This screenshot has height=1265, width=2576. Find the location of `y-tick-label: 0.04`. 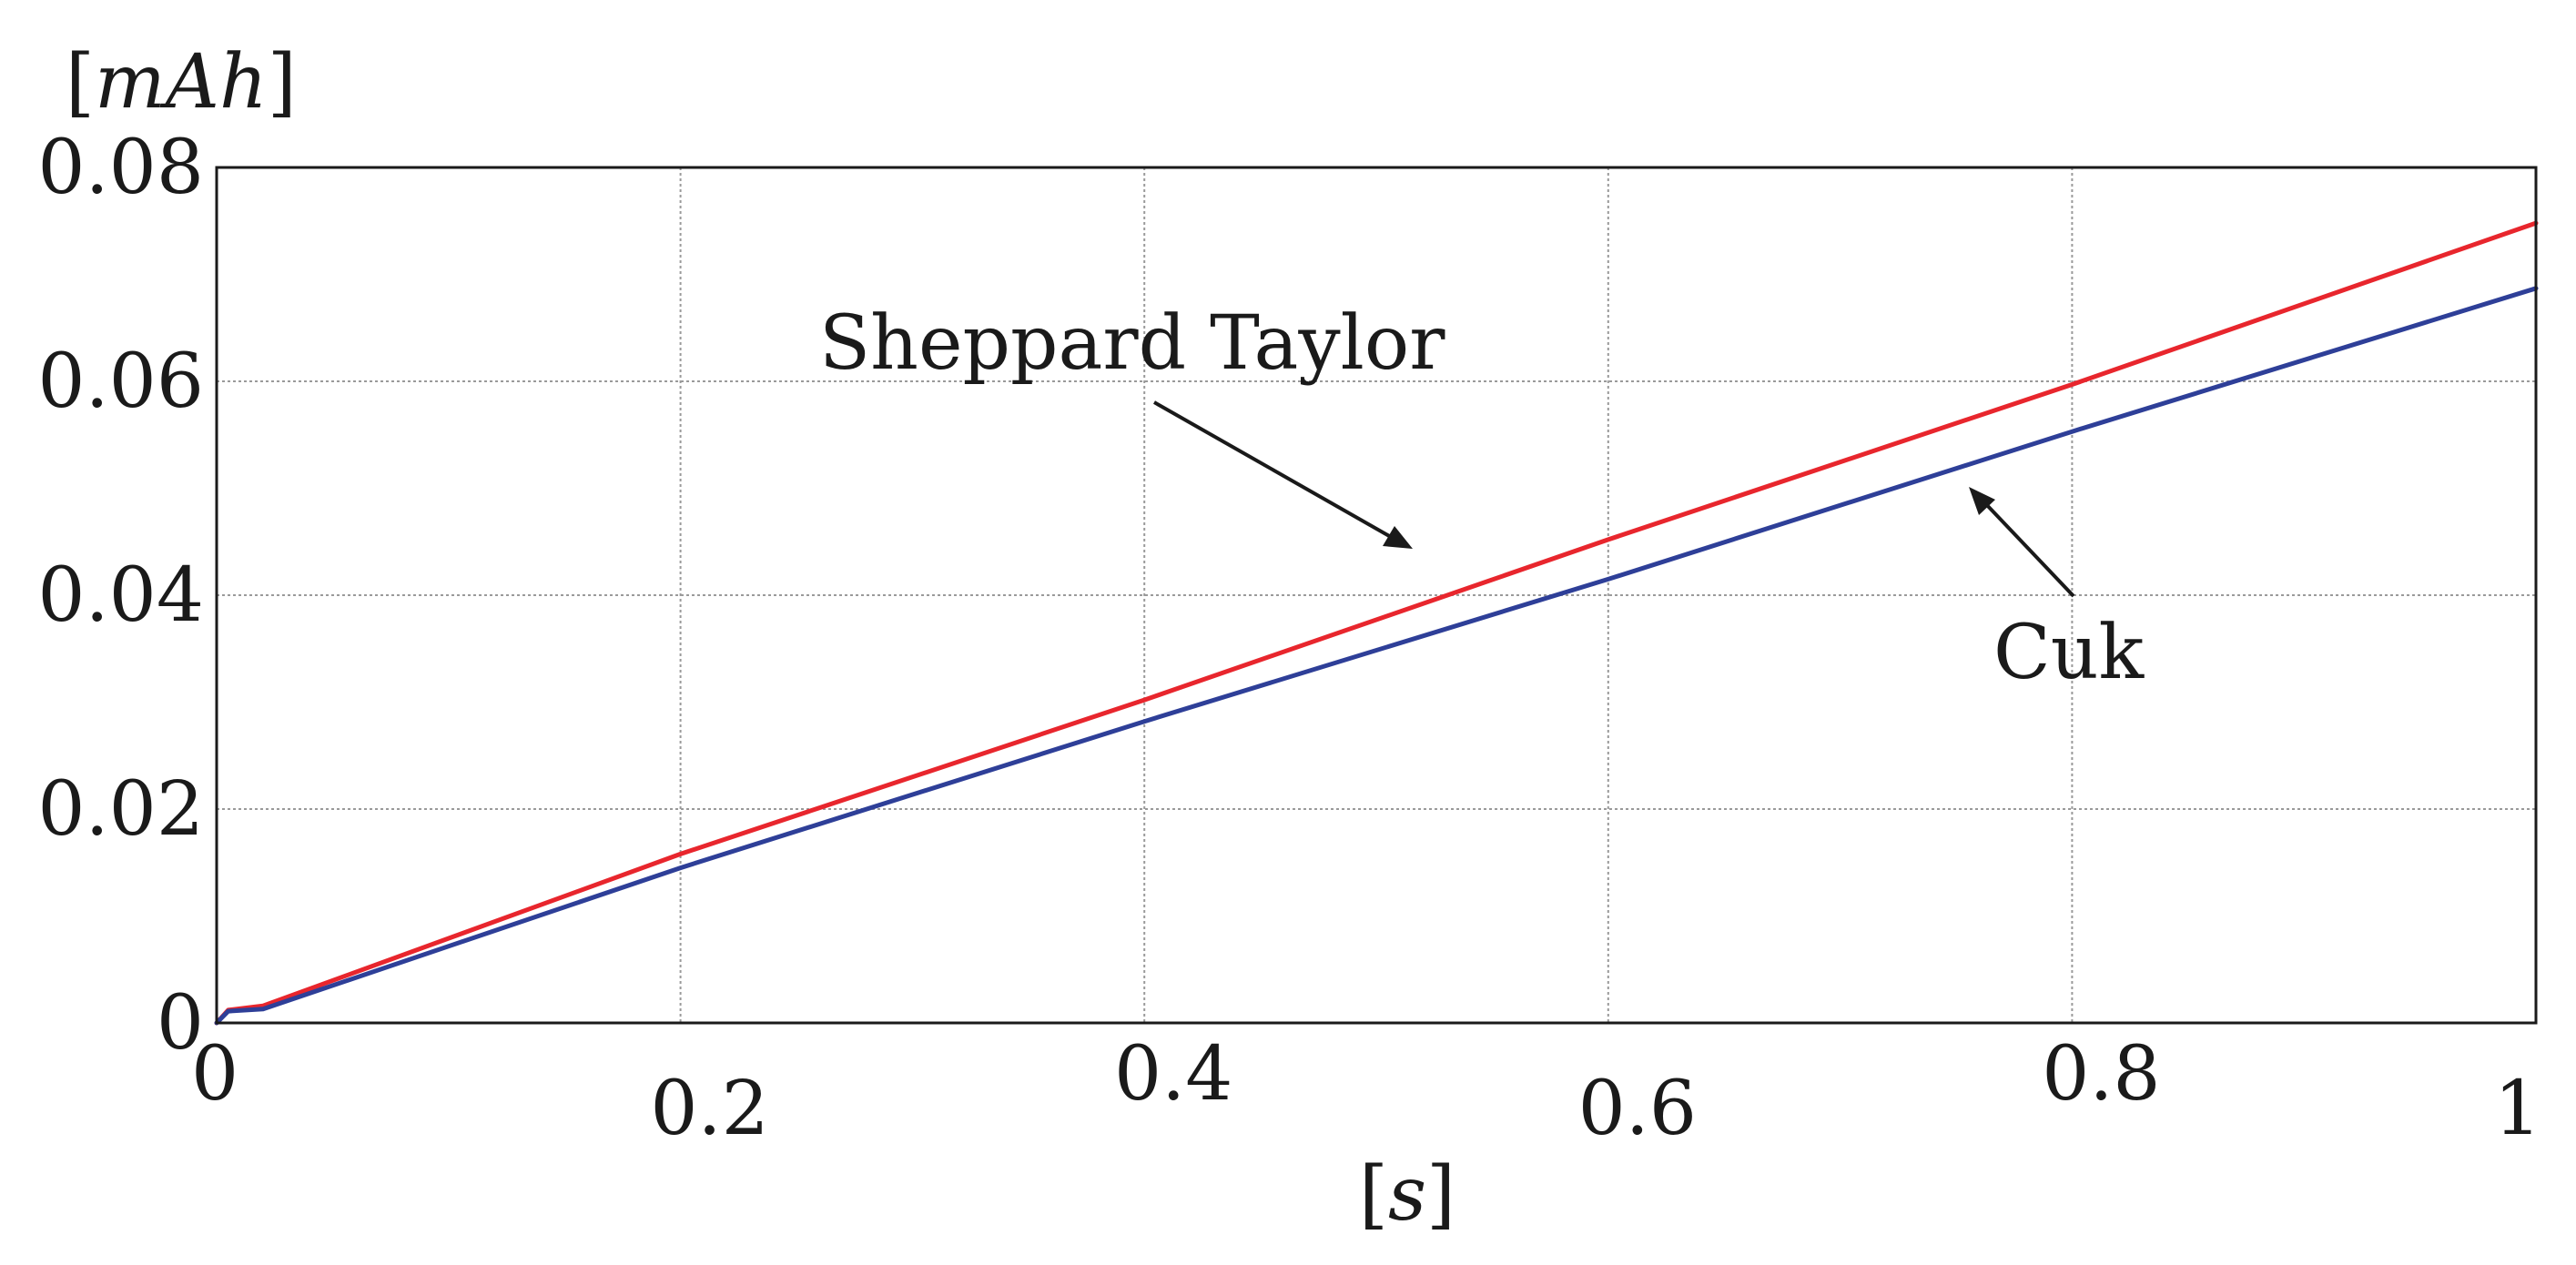

y-tick-label: 0.04 is located at coordinates (120, 595).